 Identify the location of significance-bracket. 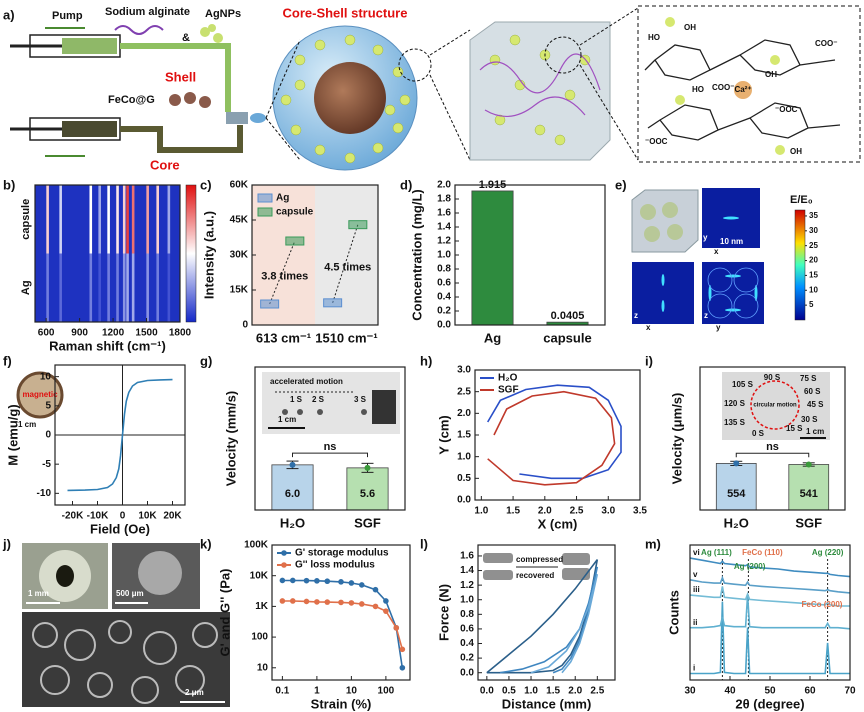
(772, 455).